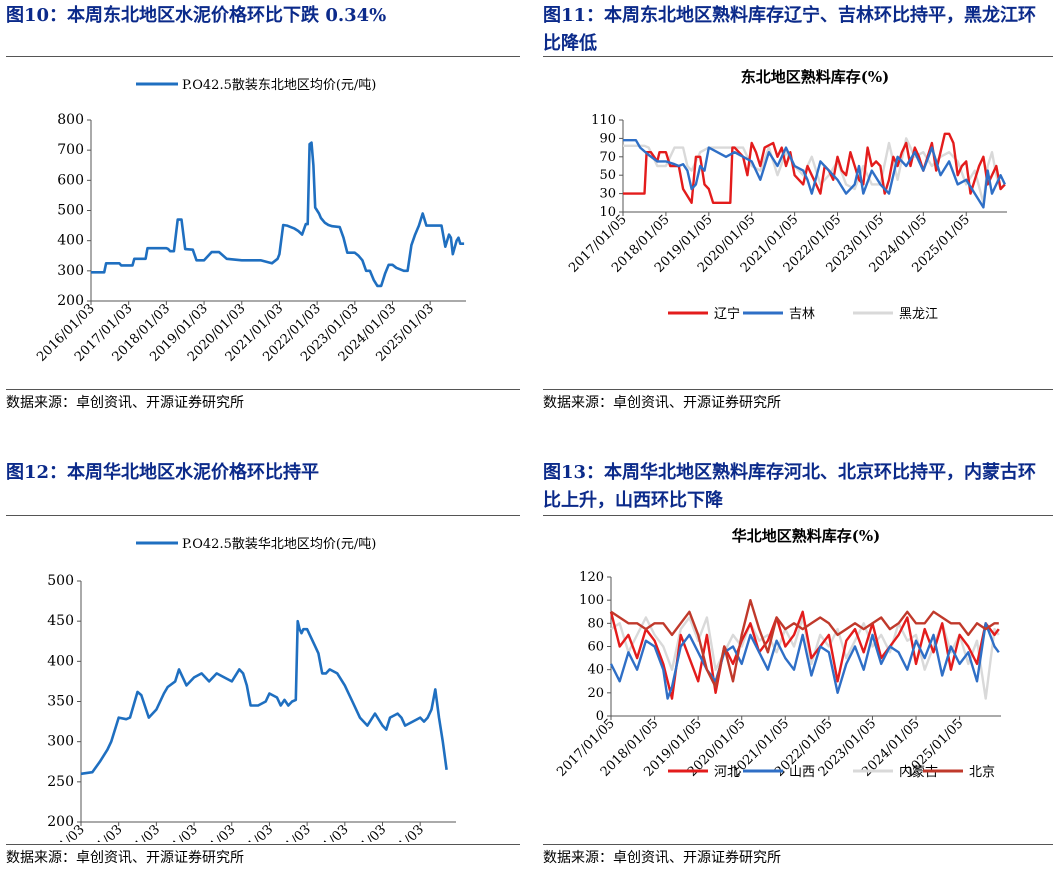  I want to click on legend-label-2: 黑龙江, so click(918, 314).